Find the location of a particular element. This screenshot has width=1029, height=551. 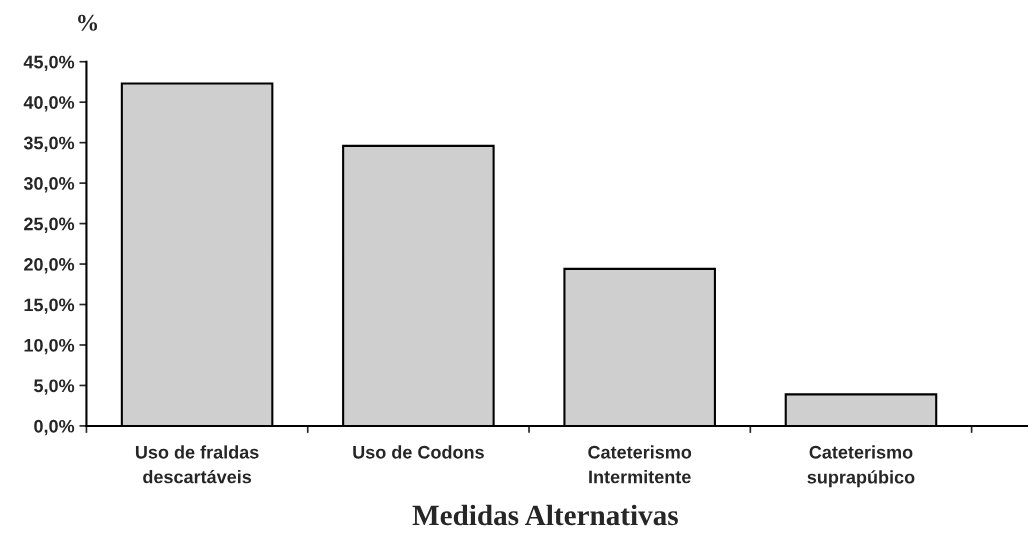

y-tick-label: 30,0% is located at coordinates (49, 185).